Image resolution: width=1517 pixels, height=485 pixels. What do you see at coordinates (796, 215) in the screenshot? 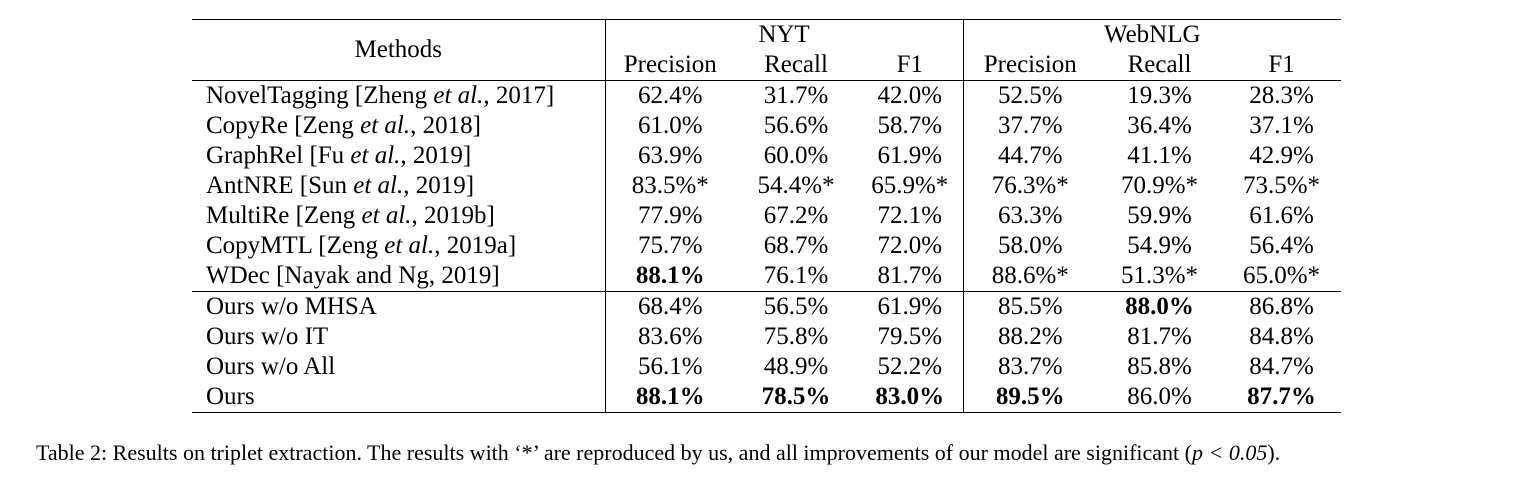
I see `value-cell: 67.2%` at bounding box center [796, 215].